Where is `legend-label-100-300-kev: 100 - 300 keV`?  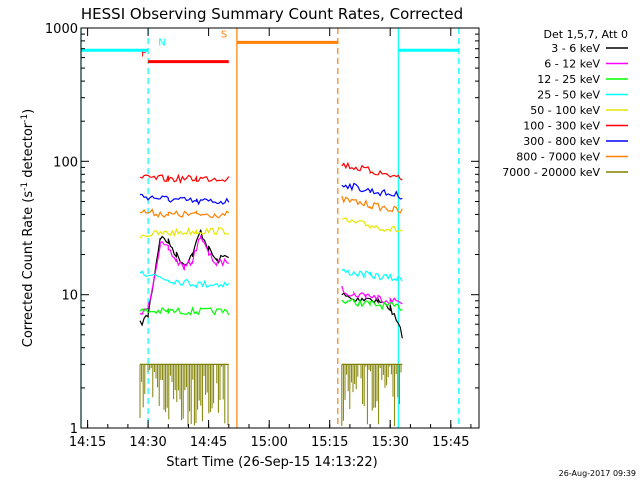
legend-label-100-300-kev: 100 - 300 keV is located at coordinates (561, 126).